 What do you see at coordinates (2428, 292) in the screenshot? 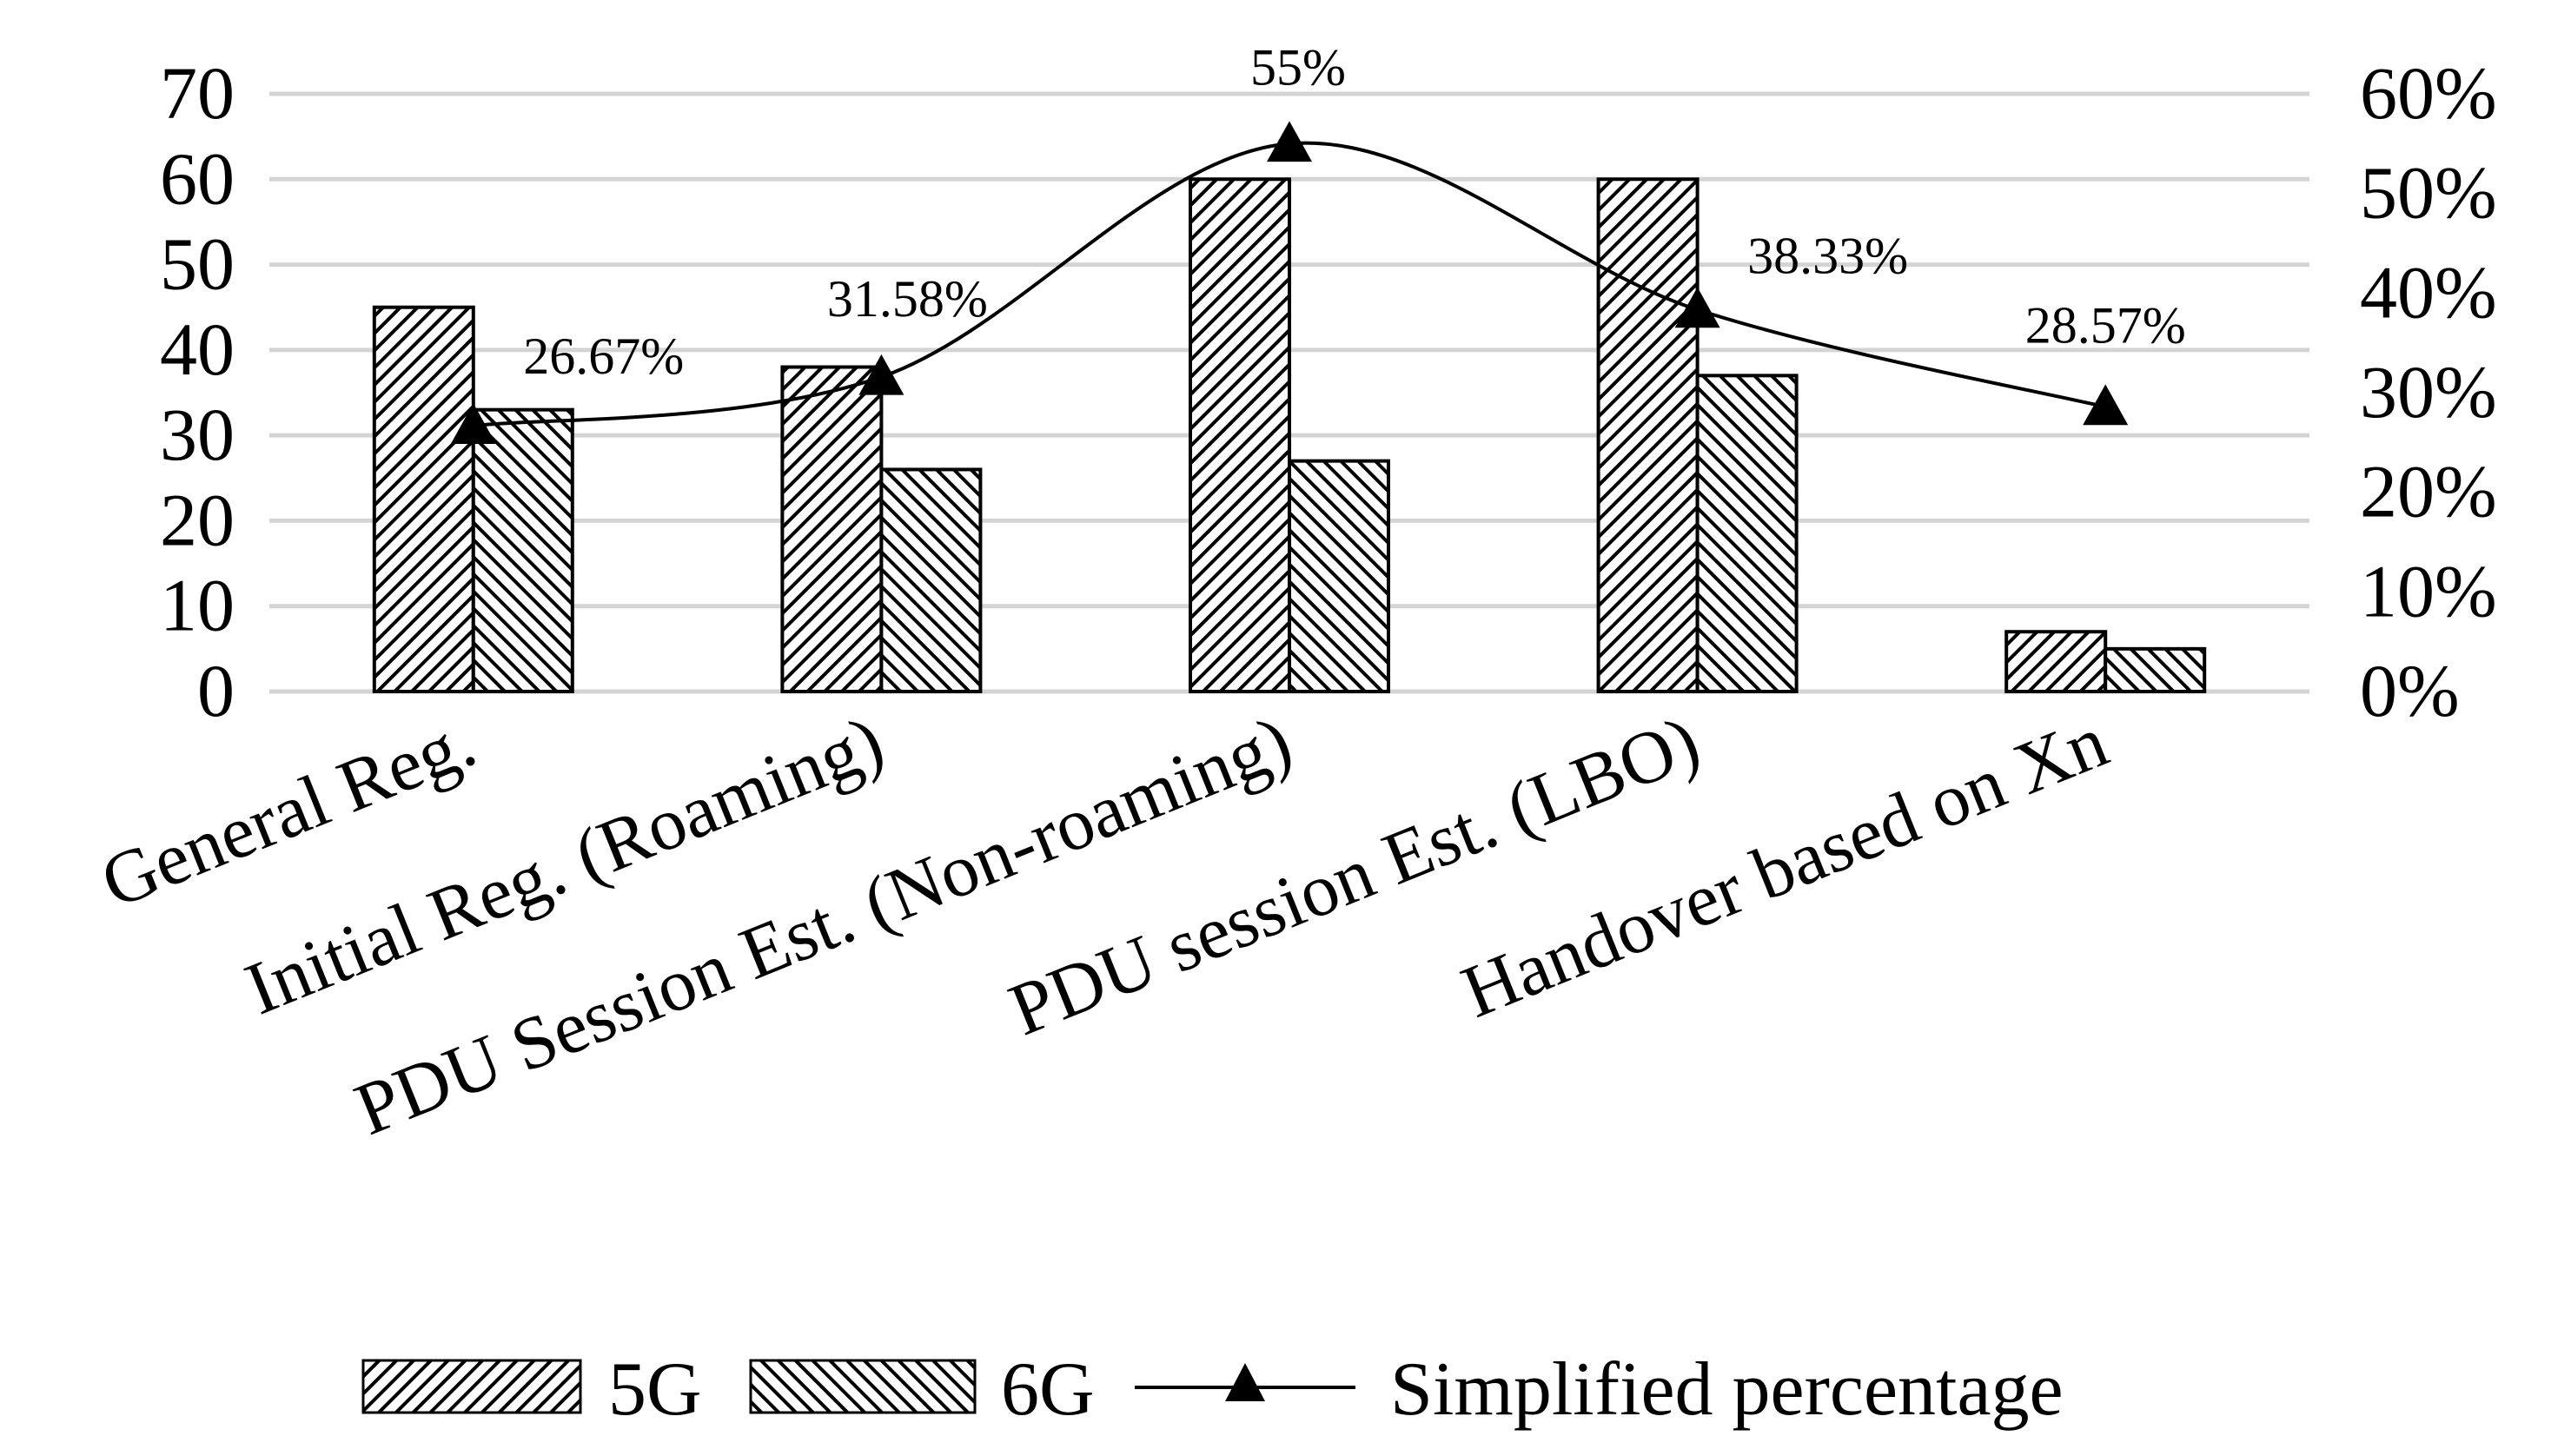
I see `right-tick-label: 40%` at bounding box center [2428, 292].